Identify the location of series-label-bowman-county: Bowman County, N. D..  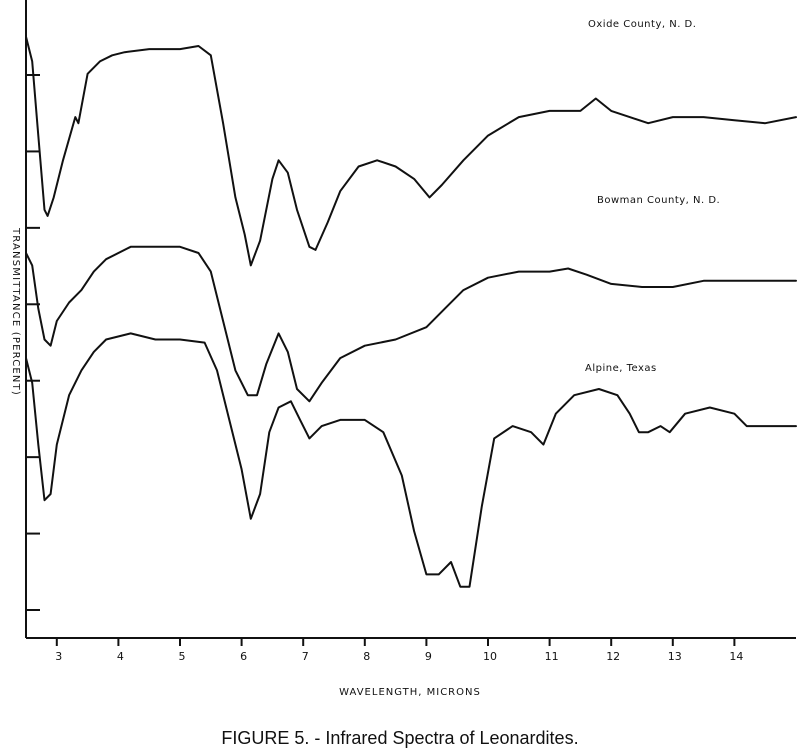
(658, 200).